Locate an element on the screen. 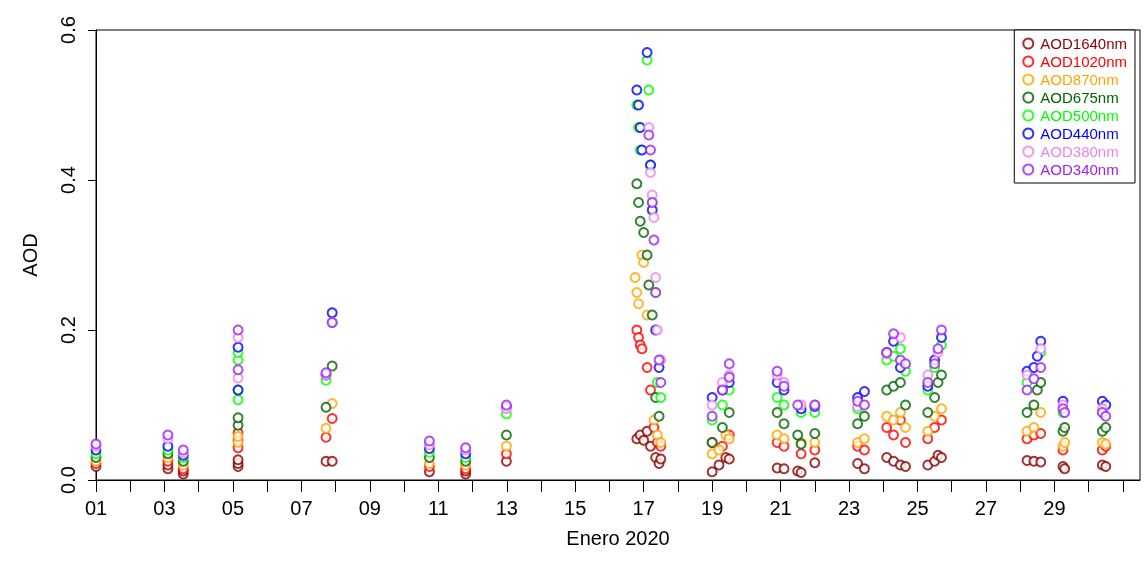 This screenshot has height=568, width=1147. legend-label: AOD380nm is located at coordinates (1079, 151).